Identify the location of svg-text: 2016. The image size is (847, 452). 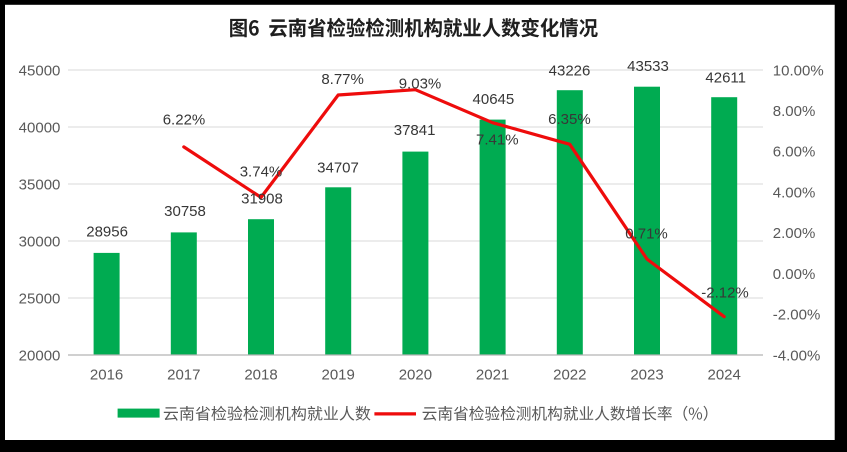
(106, 374).